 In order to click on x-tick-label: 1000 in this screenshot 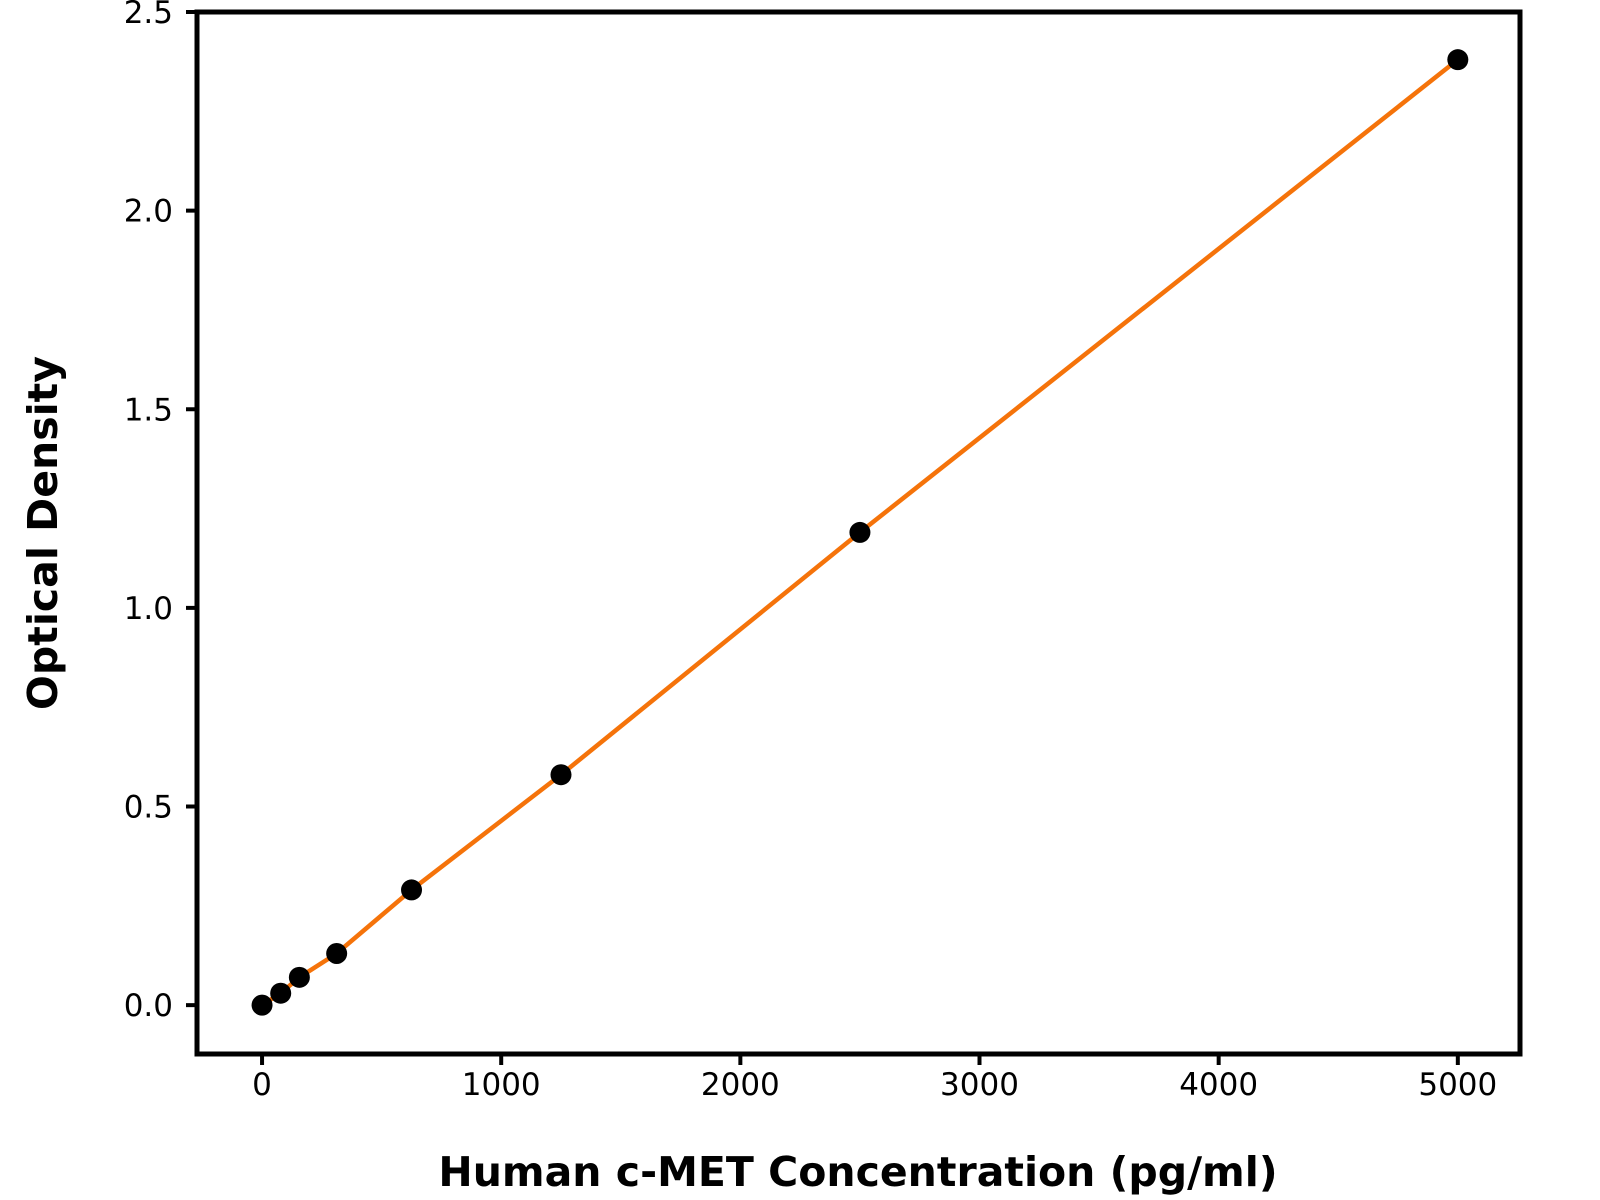, I will do `click(501, 1085)`.